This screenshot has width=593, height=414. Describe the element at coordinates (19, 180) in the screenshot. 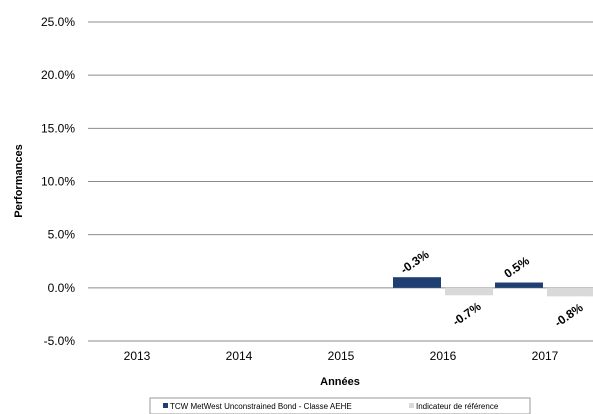

I see `y-axis-title: Performances` at that location.